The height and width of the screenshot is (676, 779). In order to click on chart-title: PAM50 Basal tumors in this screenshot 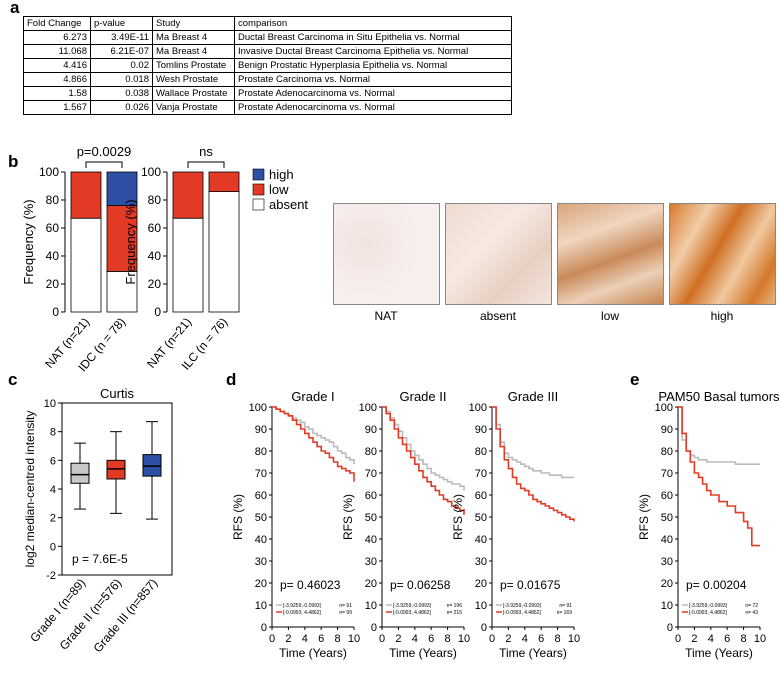, I will do `click(718, 396)`.